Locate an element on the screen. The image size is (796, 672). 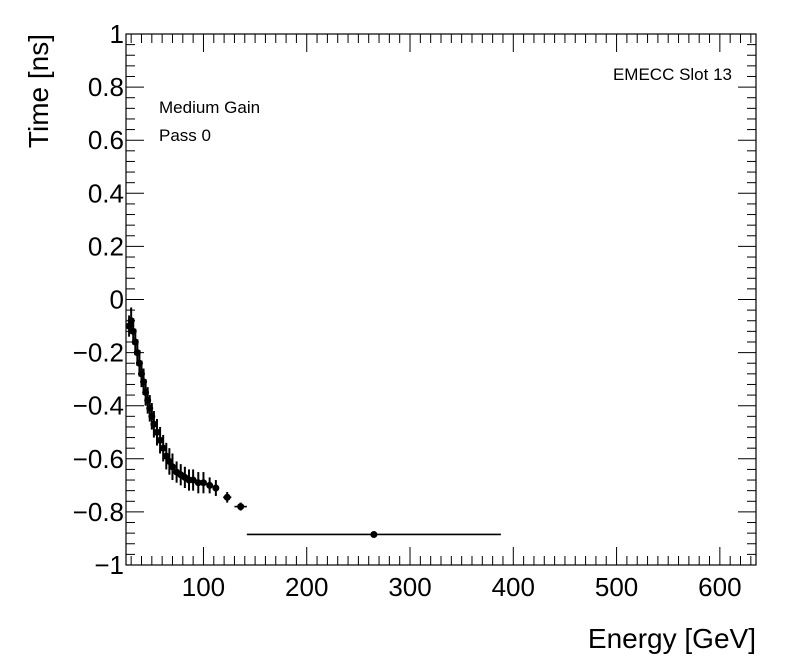
y-tick-label: 0.8 is located at coordinates (106, 87).